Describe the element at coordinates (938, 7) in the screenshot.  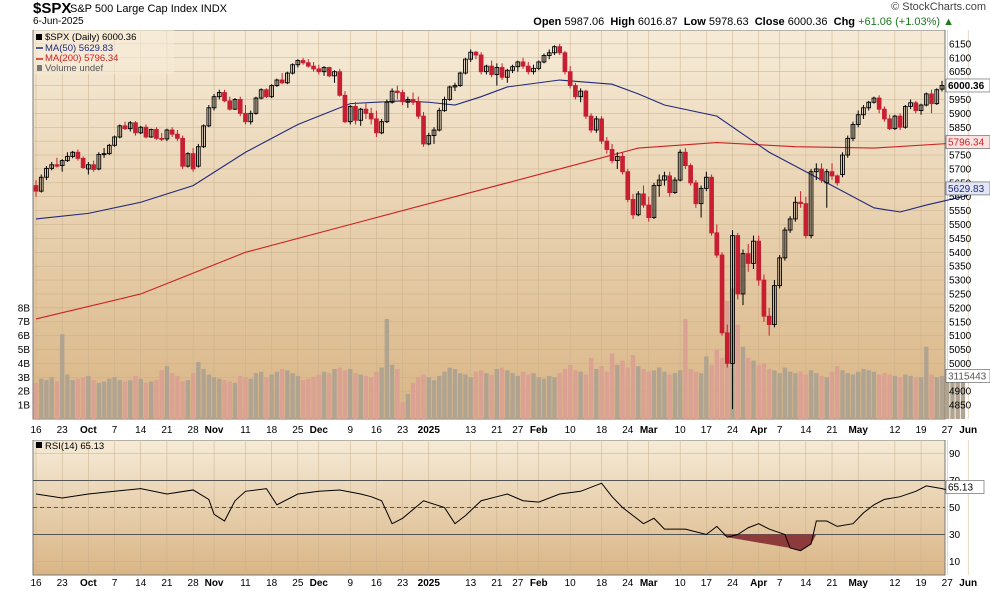
I see `stockcharts-credit: © StockCharts.com` at that location.